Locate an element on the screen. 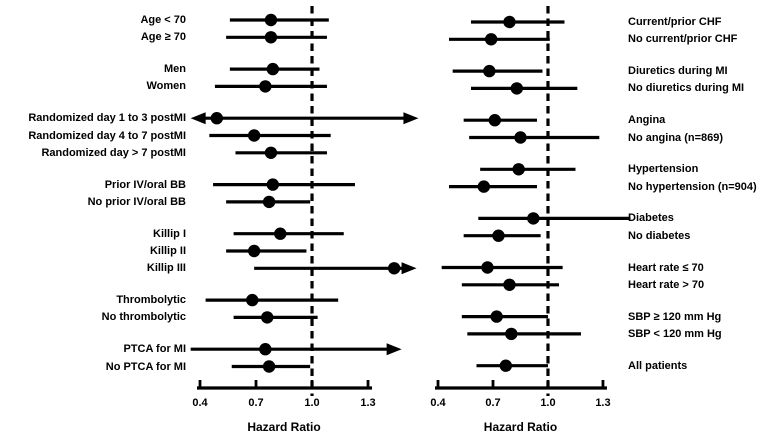  row-label: Age ≥ 70 is located at coordinates (163, 37).